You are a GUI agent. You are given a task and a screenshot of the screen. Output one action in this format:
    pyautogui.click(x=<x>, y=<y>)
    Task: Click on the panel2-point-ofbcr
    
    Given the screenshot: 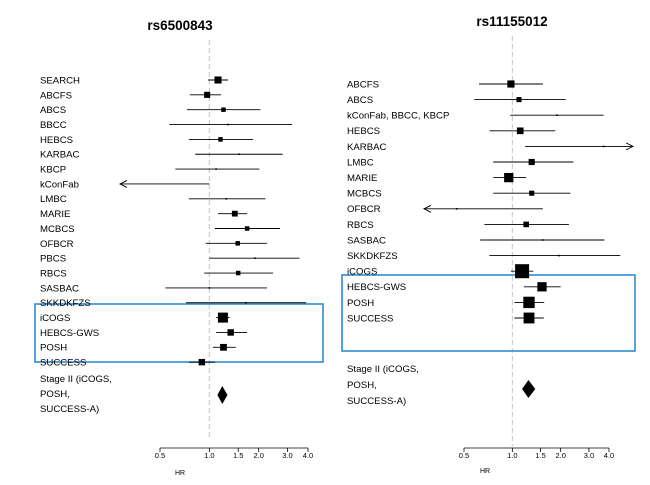 What is the action you would take?
    pyautogui.click(x=456, y=209)
    